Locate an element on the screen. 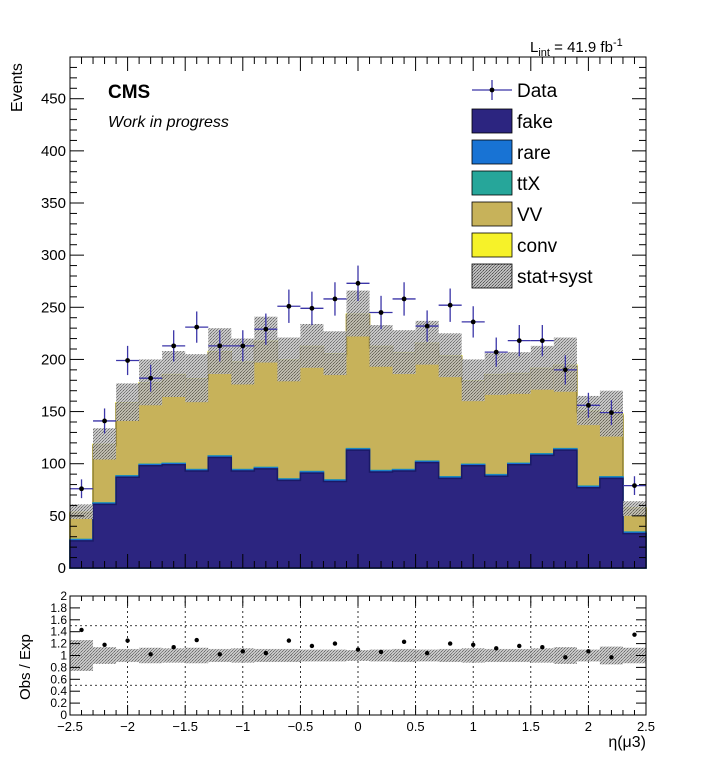  ratio-x-tick-label: −1 is located at coordinates (242, 726).